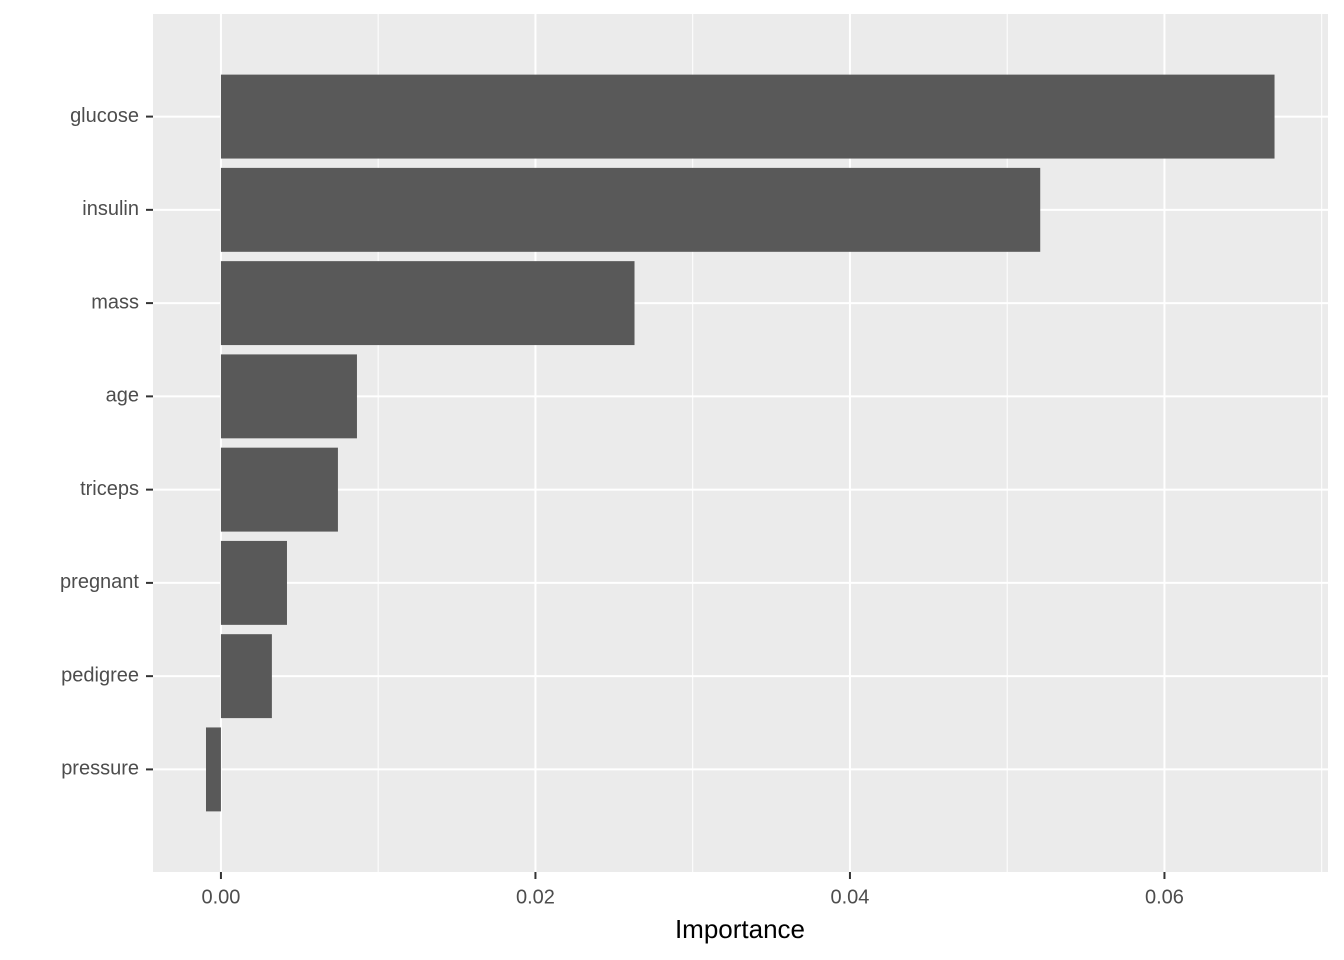 Image resolution: width=1344 pixels, height=960 pixels. Describe the element at coordinates (99, 582) in the screenshot. I see `y-tick-label: pregnant` at that location.